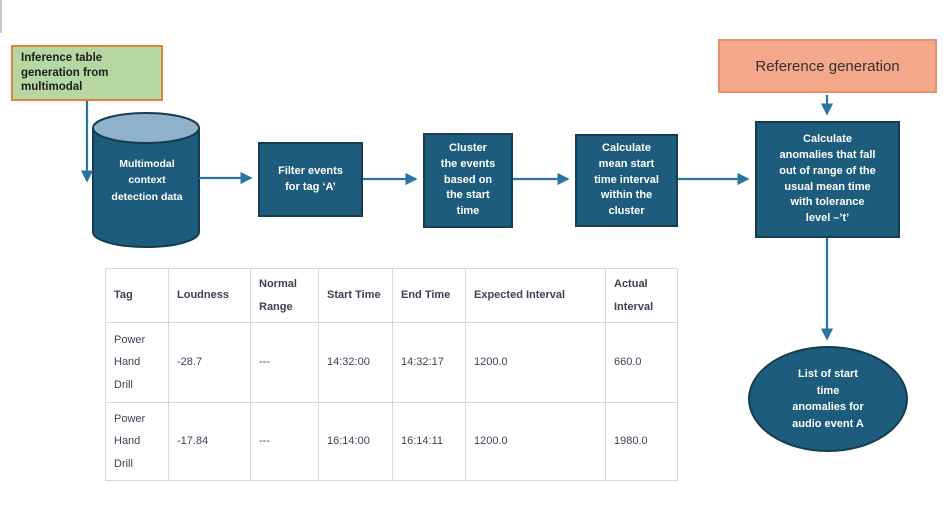  Describe the element at coordinates (209, 295) in the screenshot. I see `column-header: Loudness` at that location.